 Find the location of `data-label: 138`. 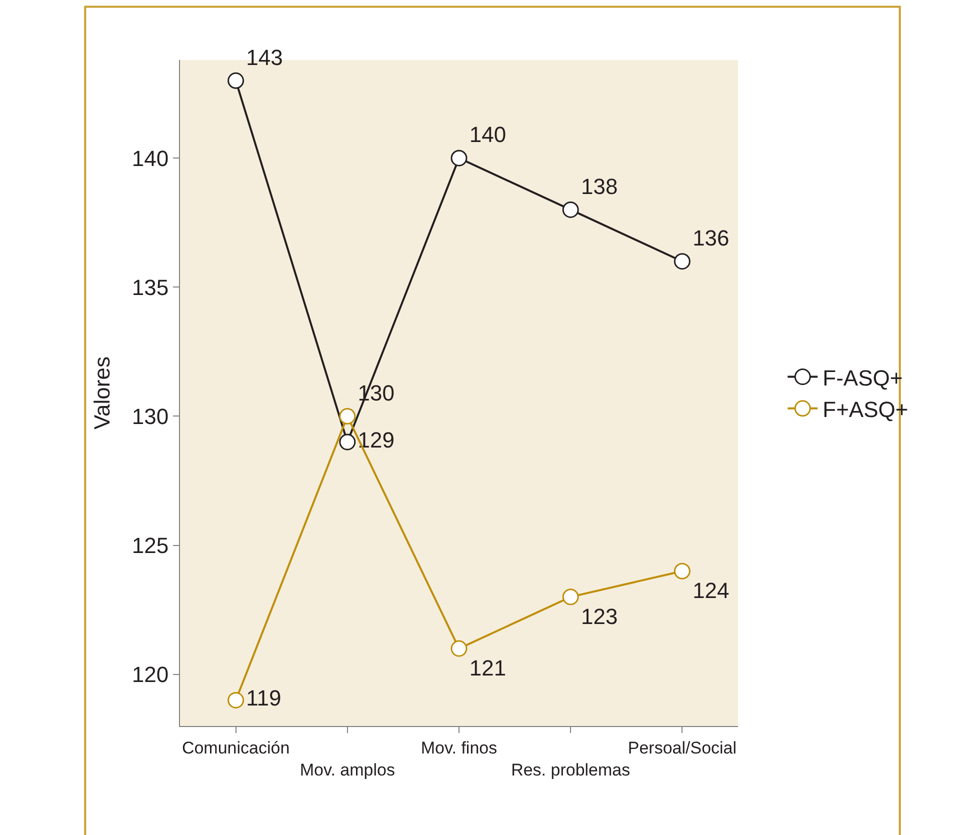

data-label: 138 is located at coordinates (599, 186).